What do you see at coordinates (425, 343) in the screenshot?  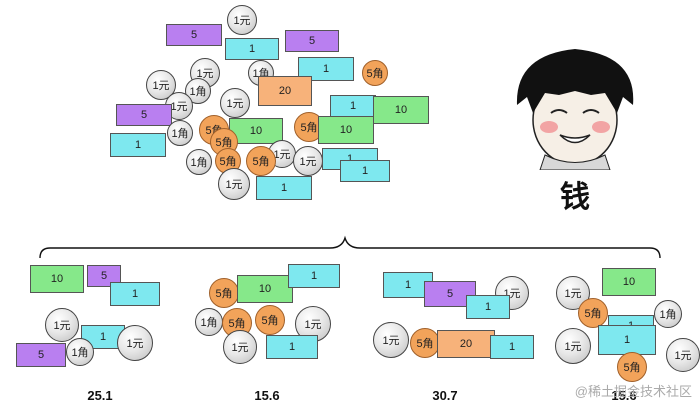 I see `g3-coin-5j: 5角` at bounding box center [425, 343].